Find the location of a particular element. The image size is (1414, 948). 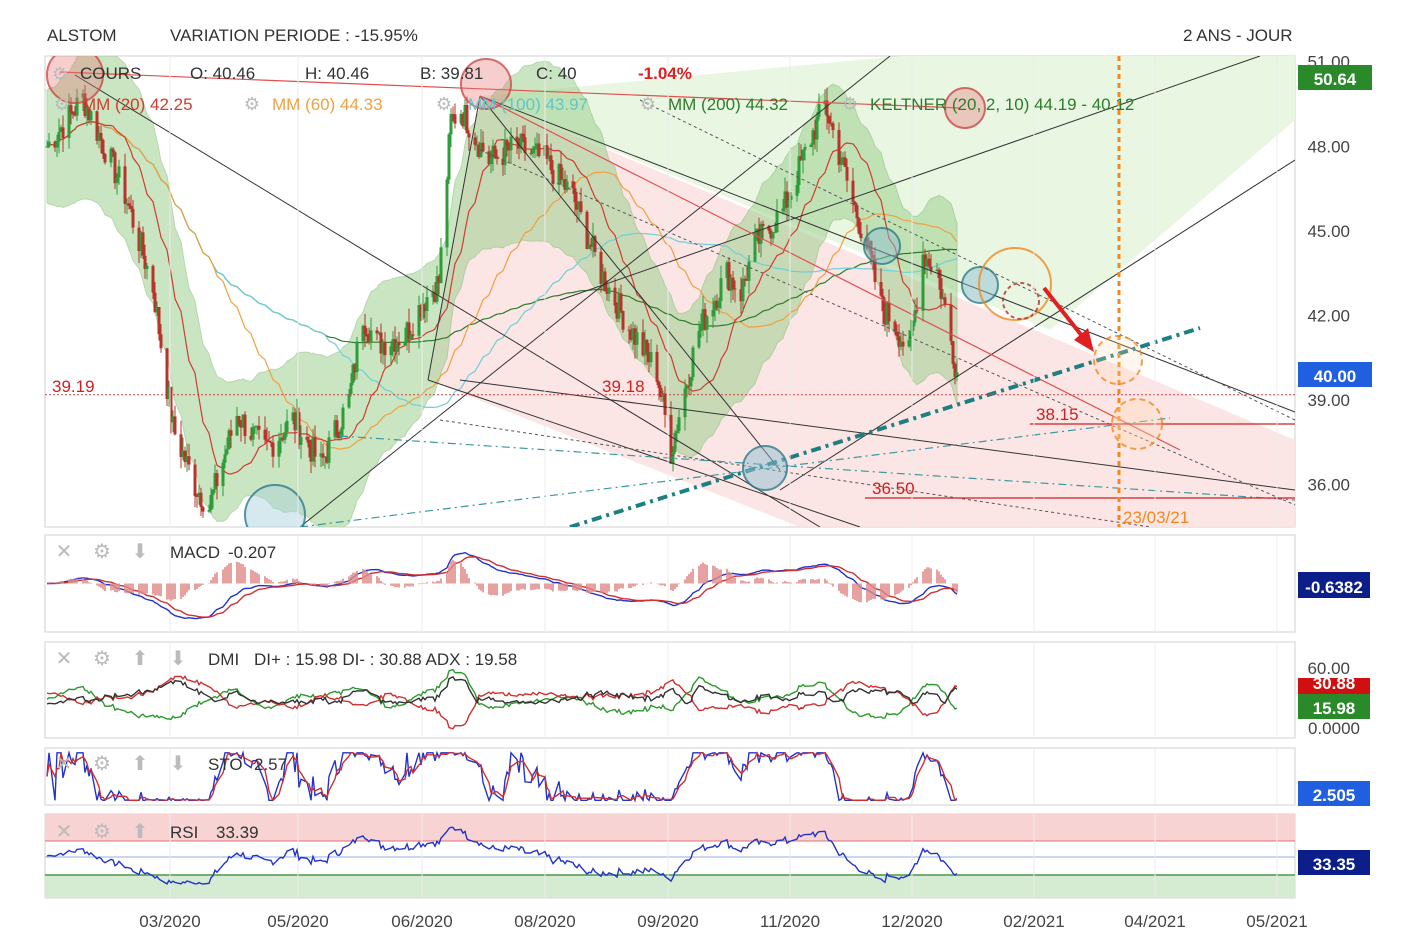

panel-icon: ✕ is located at coordinates (64, 552).